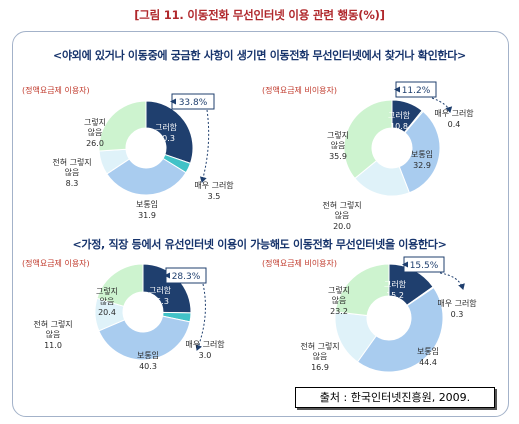  What do you see at coordinates (422, 160) in the screenshot?
I see `slice-label: 보통임 32.9` at bounding box center [422, 160].